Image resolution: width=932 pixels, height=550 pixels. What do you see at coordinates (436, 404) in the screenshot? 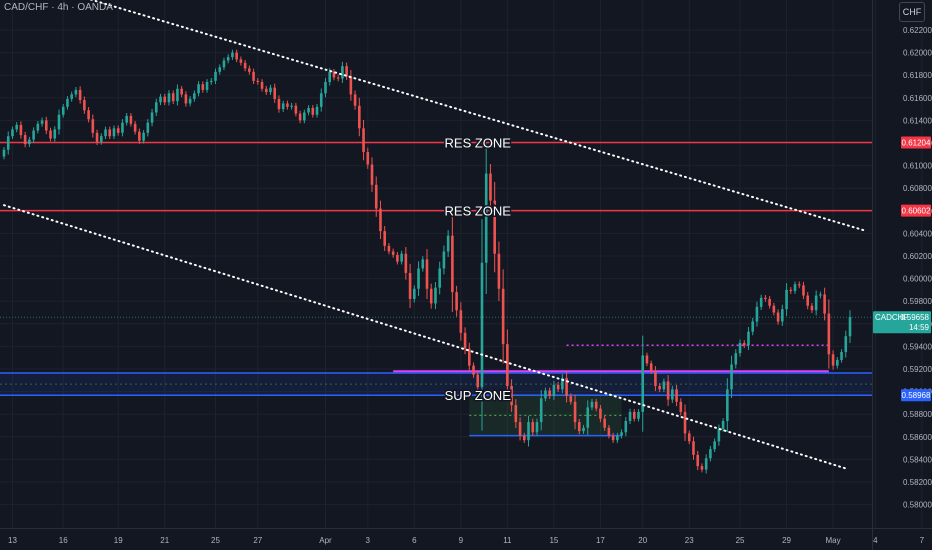
I see `sup-zone-band-layer` at bounding box center [436, 404].